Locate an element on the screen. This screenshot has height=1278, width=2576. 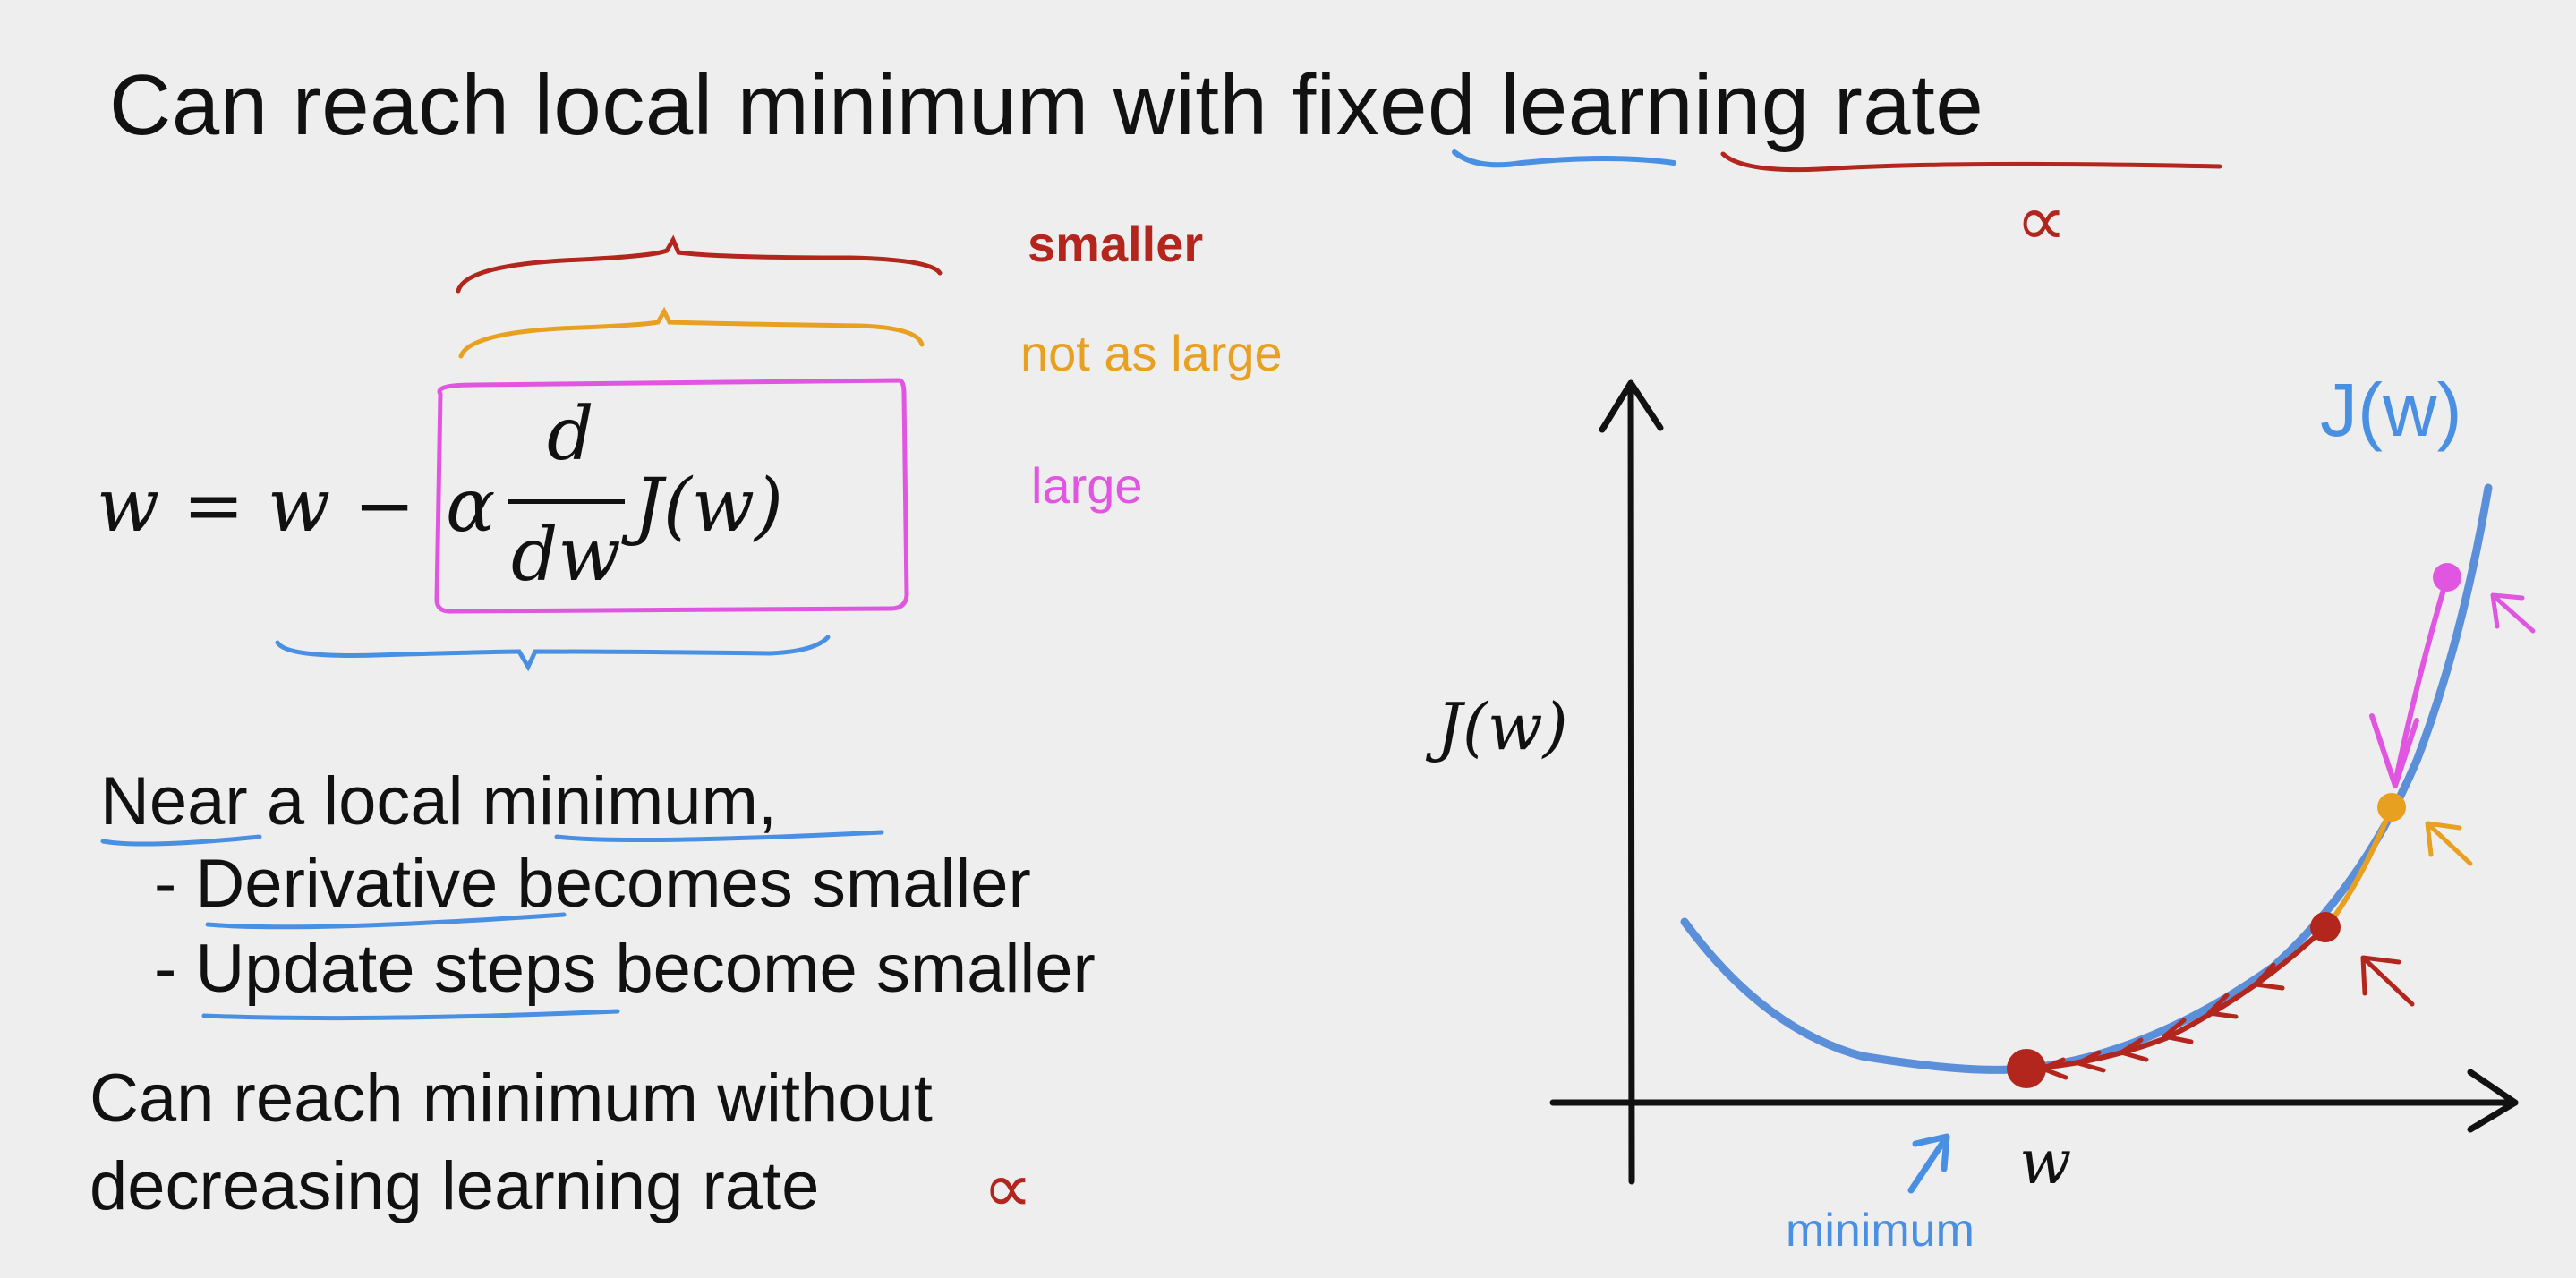
cost-curve is located at coordinates (2086, 778).